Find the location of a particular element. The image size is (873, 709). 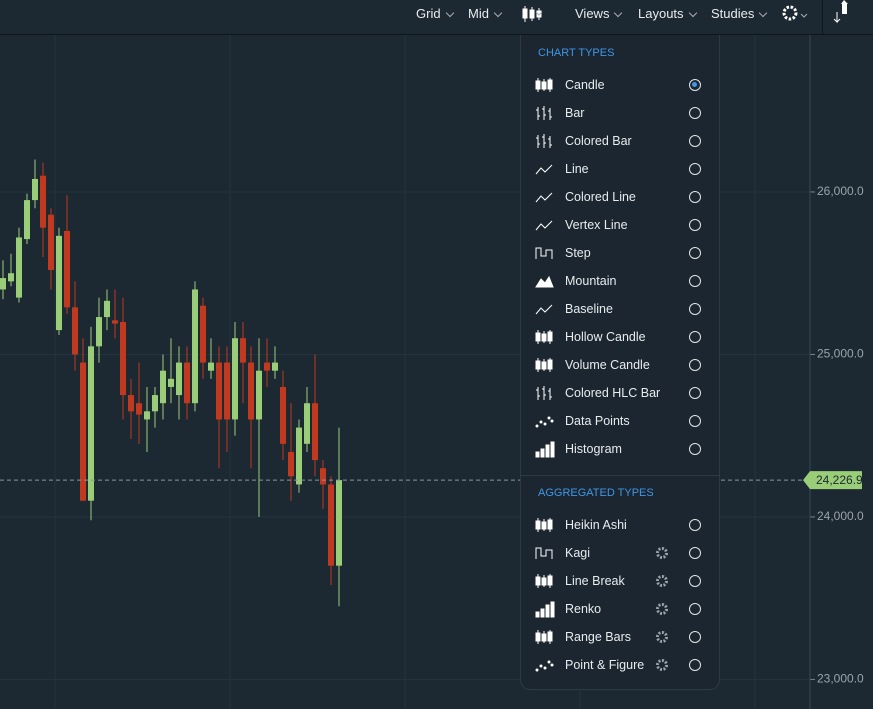

menu-item: Hollow Candle is located at coordinates (620, 338).